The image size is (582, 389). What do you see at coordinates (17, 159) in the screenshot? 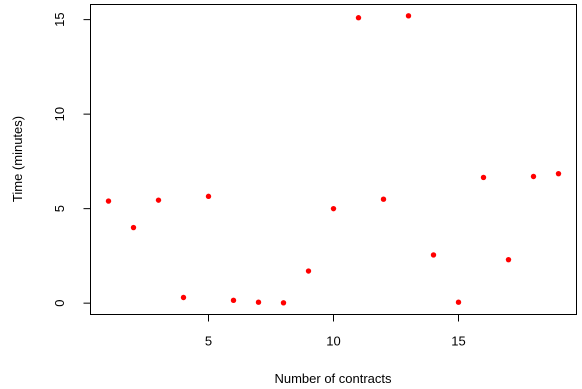
I see `y-axis-title: Time (minutes)` at bounding box center [17, 159].